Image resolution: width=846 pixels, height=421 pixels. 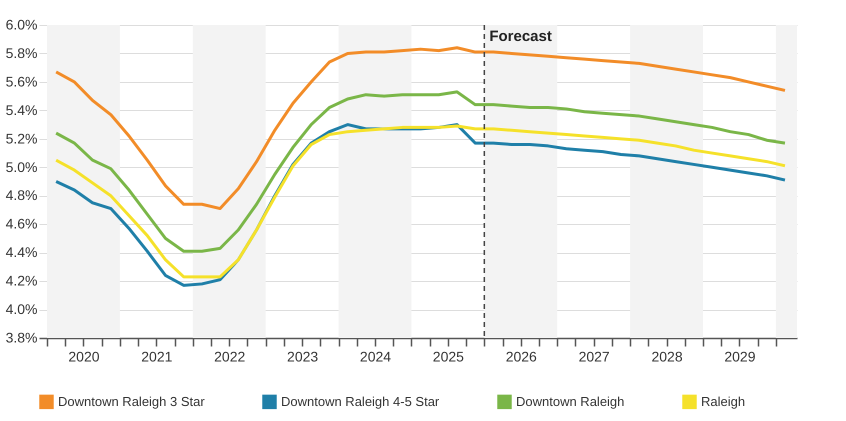 What do you see at coordinates (22, 138) in the screenshot?
I see `y-tick-label: 5.2%` at bounding box center [22, 138].